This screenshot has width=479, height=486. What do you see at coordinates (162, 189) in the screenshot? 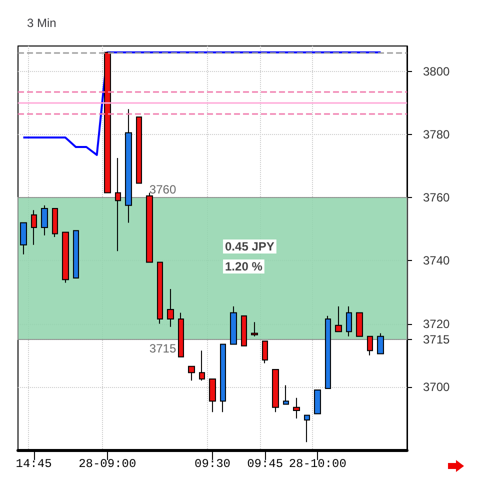
I see `annotation: 3760` at bounding box center [162, 189].